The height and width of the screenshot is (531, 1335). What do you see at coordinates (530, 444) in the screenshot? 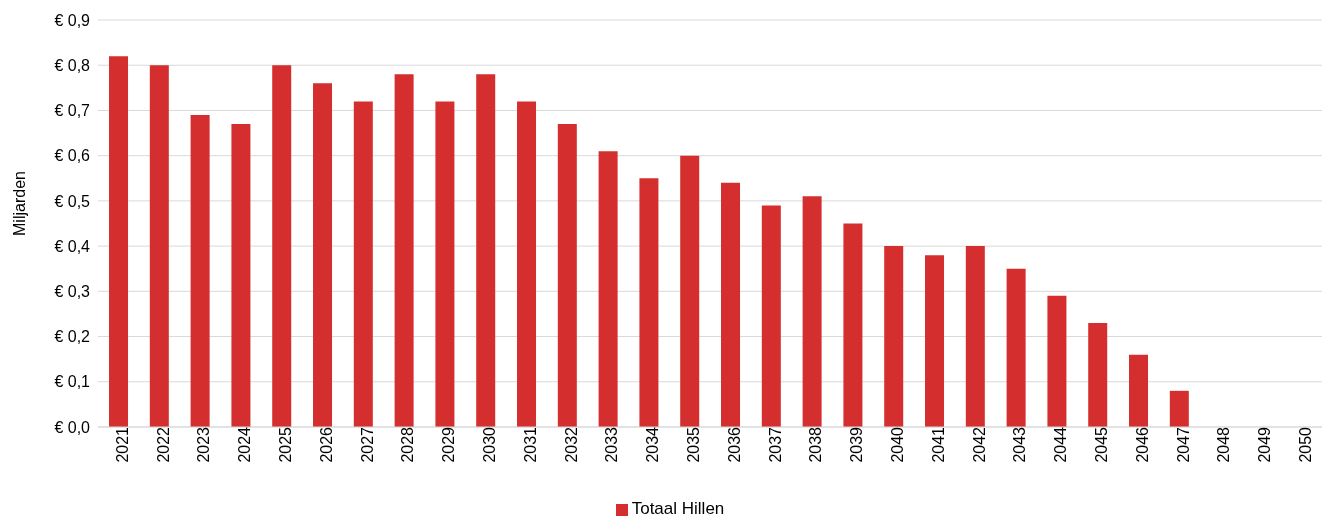
I see `x-tick-label: 2031` at bounding box center [530, 444].